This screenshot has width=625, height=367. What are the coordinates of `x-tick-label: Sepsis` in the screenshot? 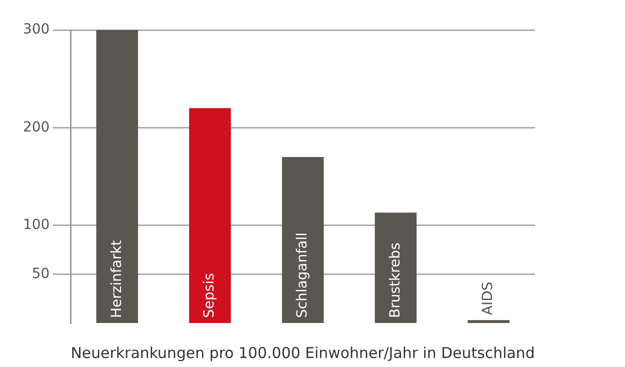 It's located at (210, 295).